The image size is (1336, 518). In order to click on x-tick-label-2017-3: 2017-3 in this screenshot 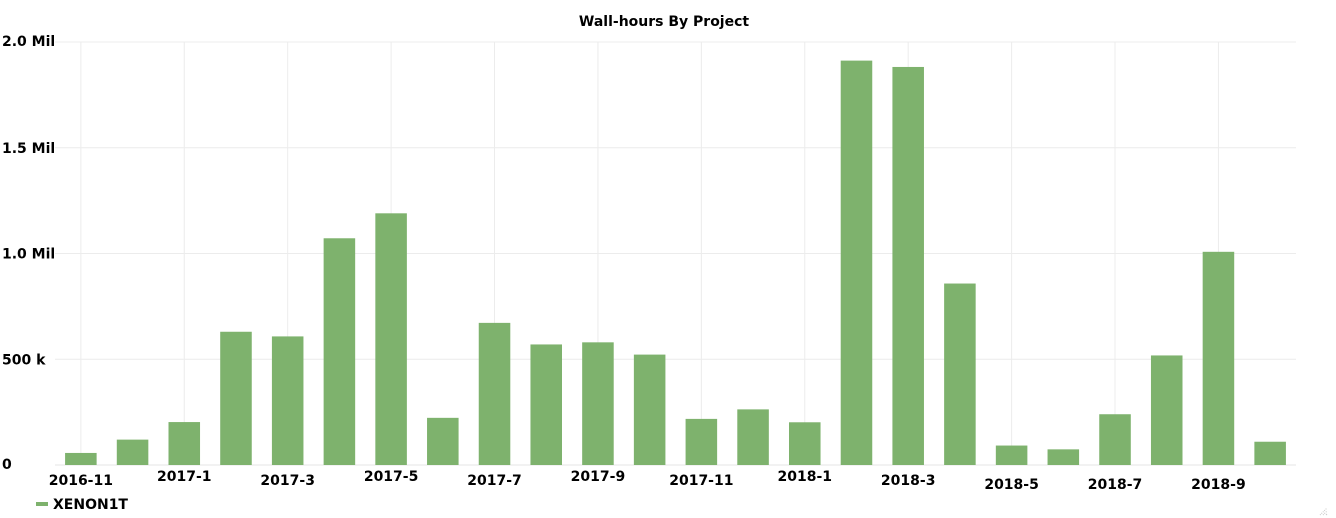, I will do `click(287, 481)`.